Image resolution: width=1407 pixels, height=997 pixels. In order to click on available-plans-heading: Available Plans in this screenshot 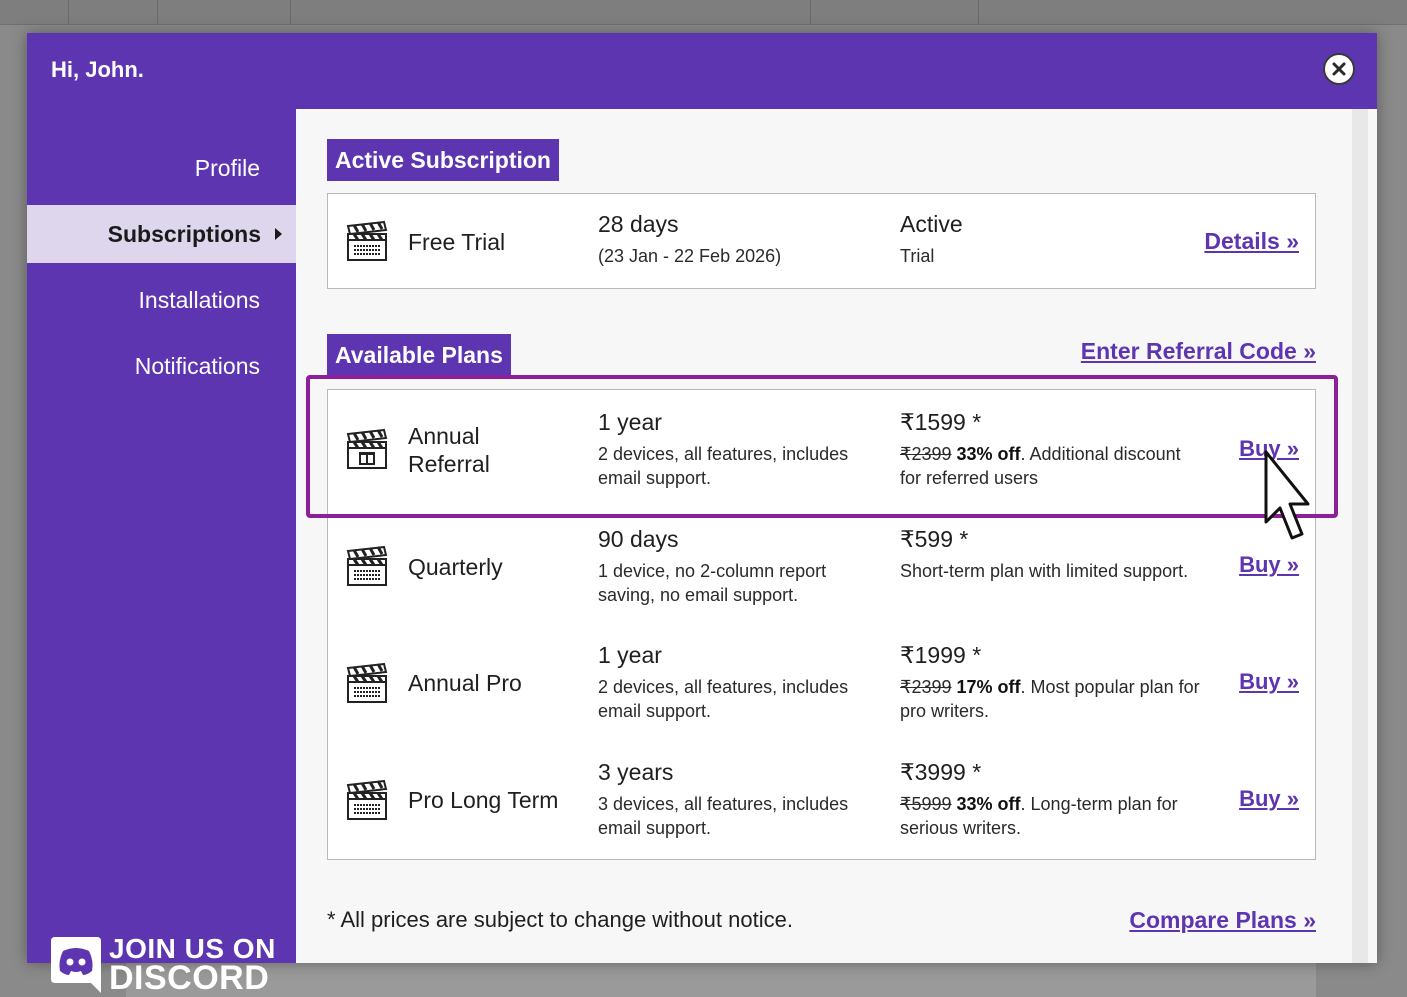, I will do `click(419, 355)`.